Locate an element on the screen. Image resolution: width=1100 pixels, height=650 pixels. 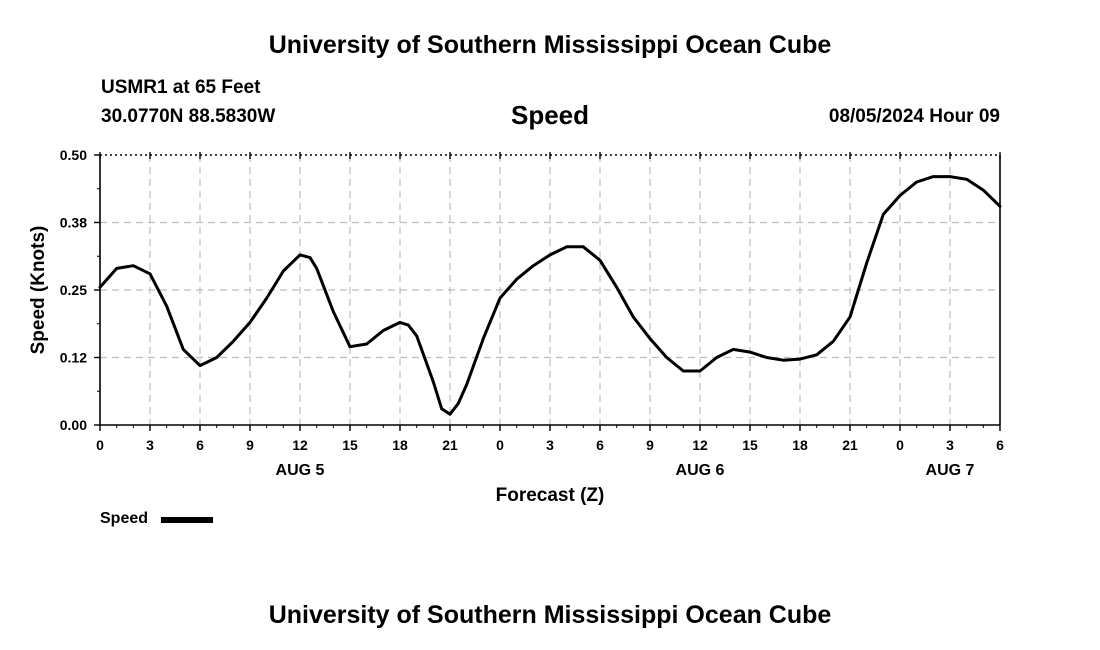
day-label: AUG 5 is located at coordinates (300, 470).